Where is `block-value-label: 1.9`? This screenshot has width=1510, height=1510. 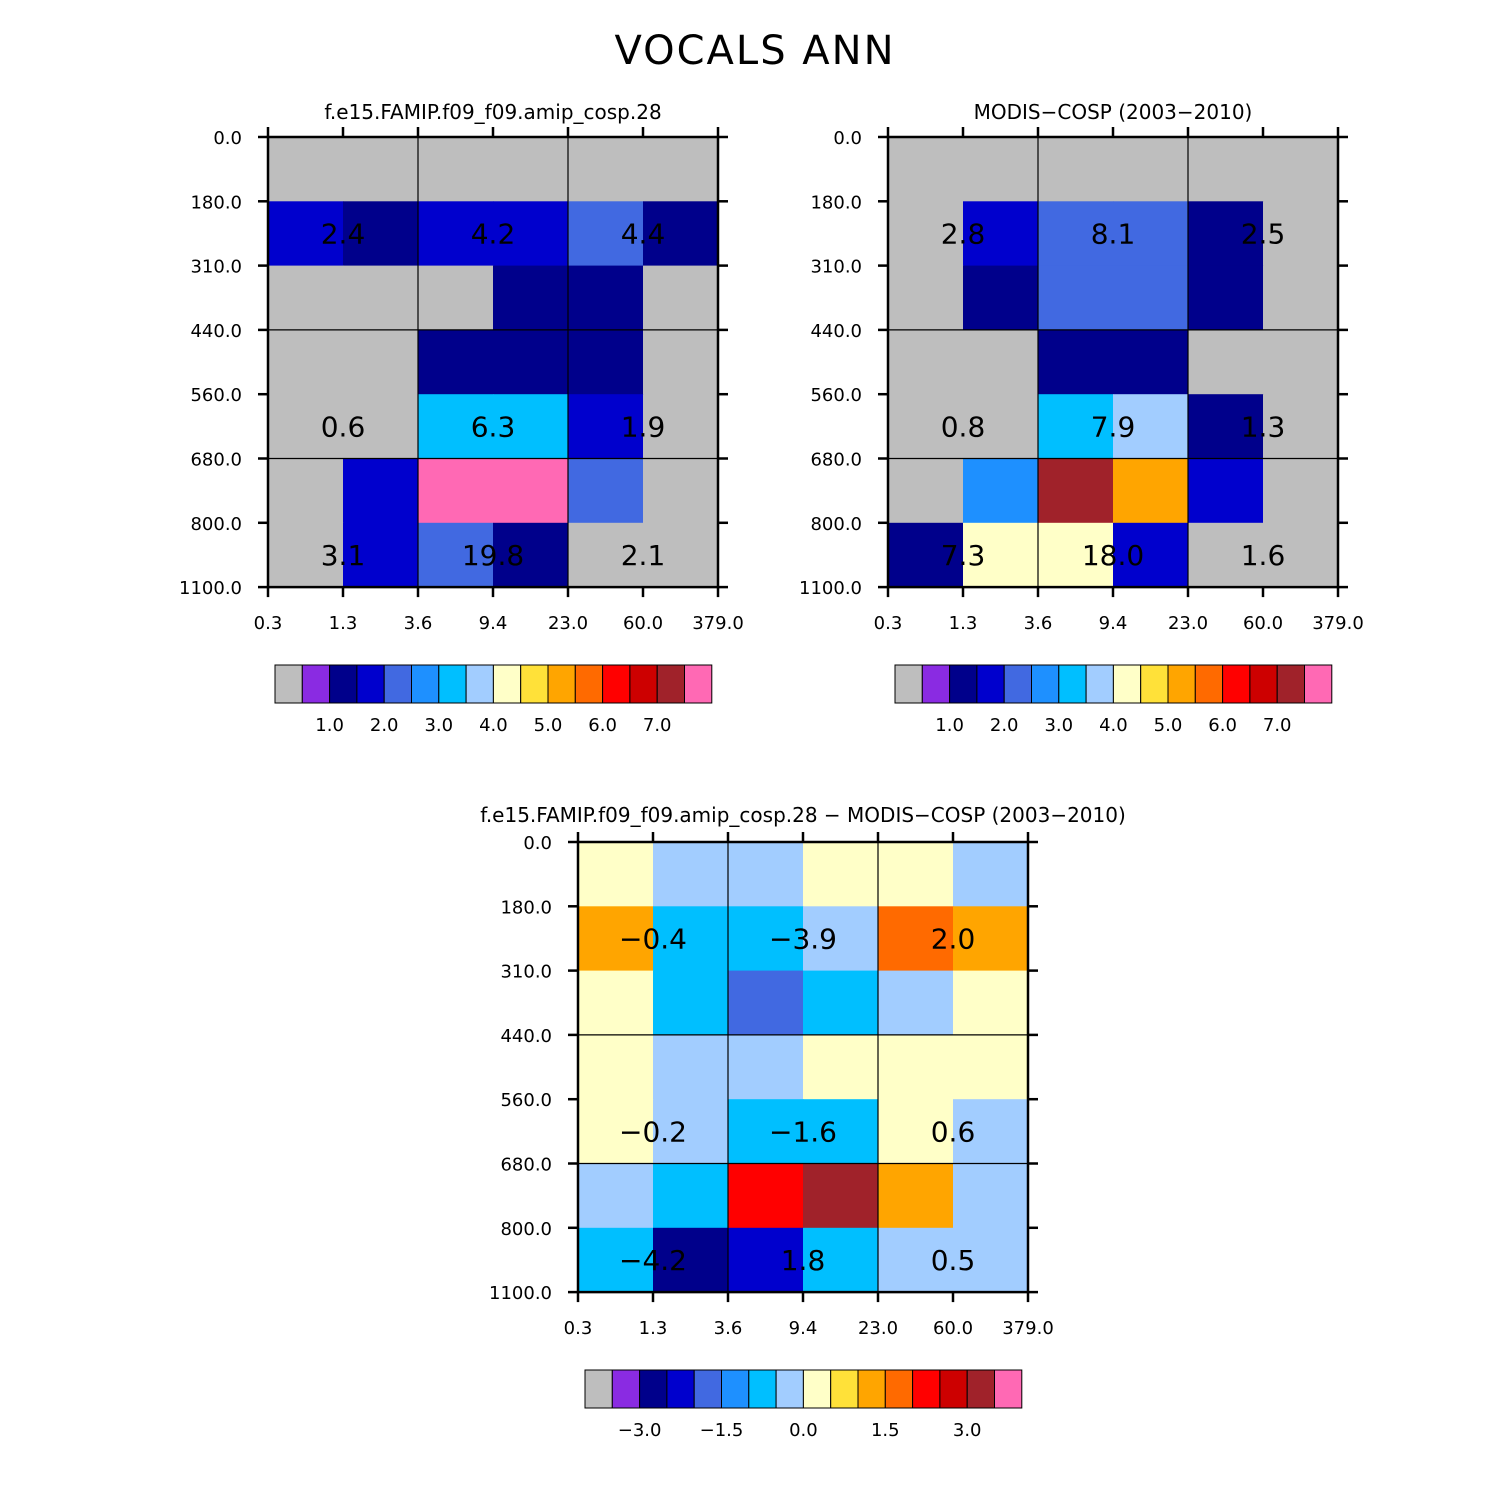 block-value-label: 1.9 is located at coordinates (643, 426).